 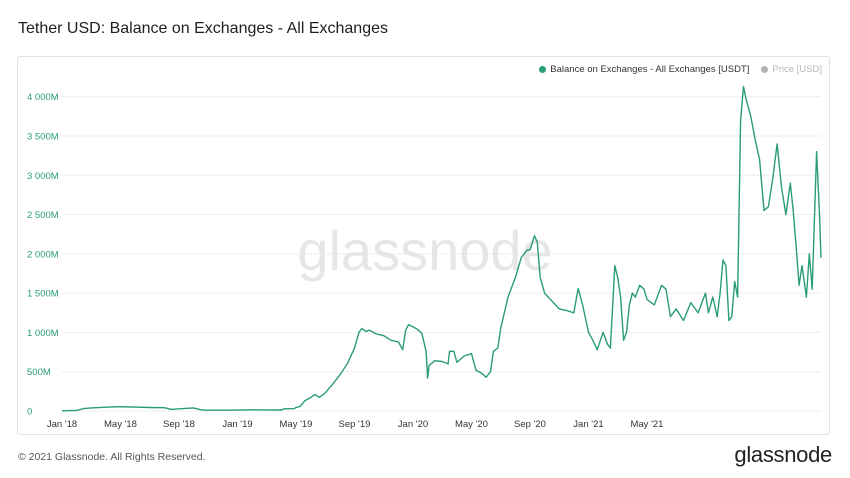 What do you see at coordinates (62, 424) in the screenshot?
I see `x-tick-label: Jan '18` at bounding box center [62, 424].